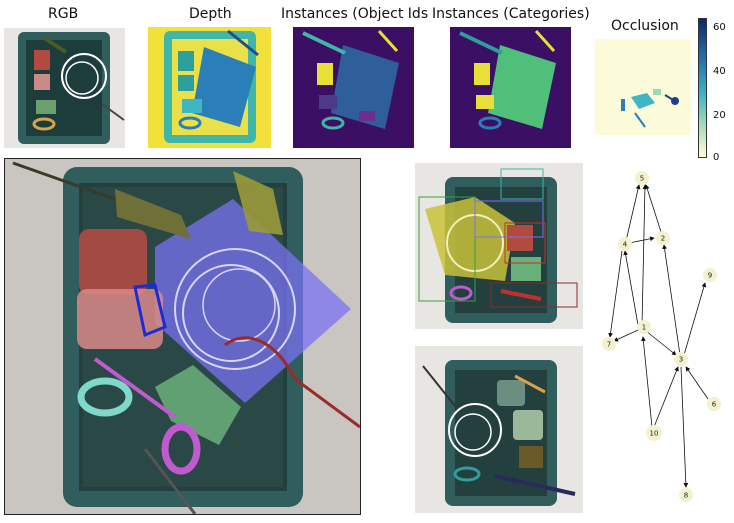  What do you see at coordinates (353, 87) in the screenshot?
I see `instances-ids-thumbnail` at bounding box center [353, 87].